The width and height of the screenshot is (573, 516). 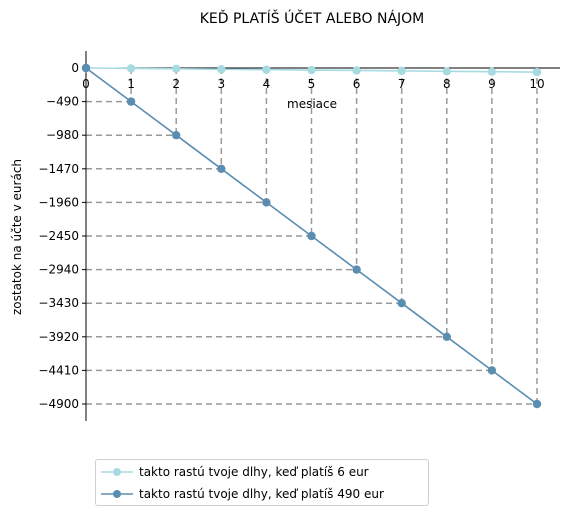 I want to click on y-tick-label: −3920, so click(x=58, y=337).